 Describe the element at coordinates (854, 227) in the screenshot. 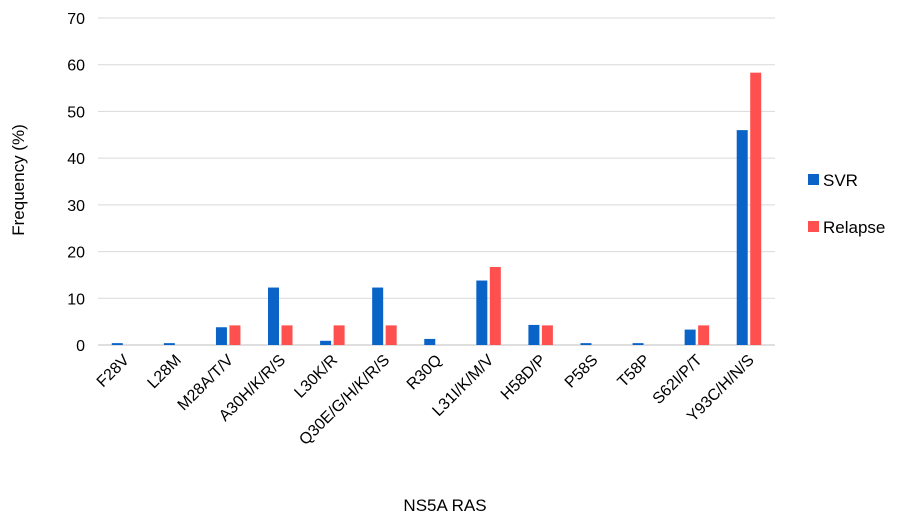

I see `legend-label-relapse: Relapse` at that location.